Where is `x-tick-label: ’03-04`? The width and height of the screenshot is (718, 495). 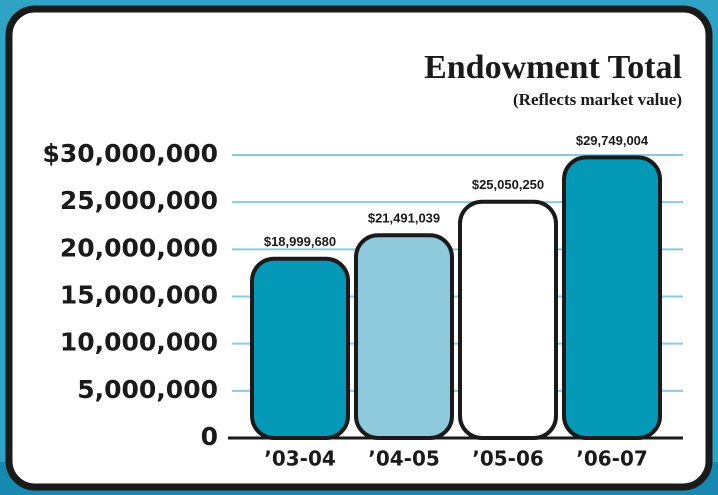 x-tick-label: ’03-04 is located at coordinates (300, 459).